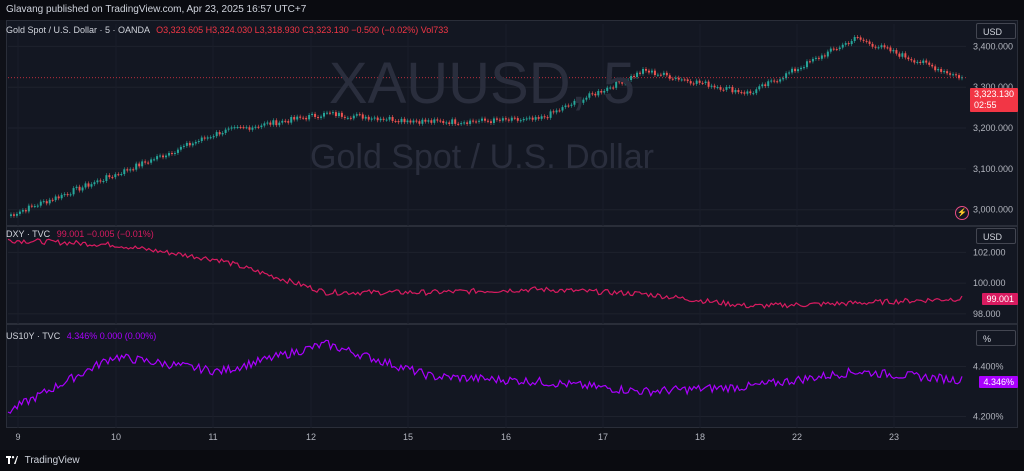 This screenshot has height=471, width=1024. I want to click on x-tick-label: 22, so click(797, 437).